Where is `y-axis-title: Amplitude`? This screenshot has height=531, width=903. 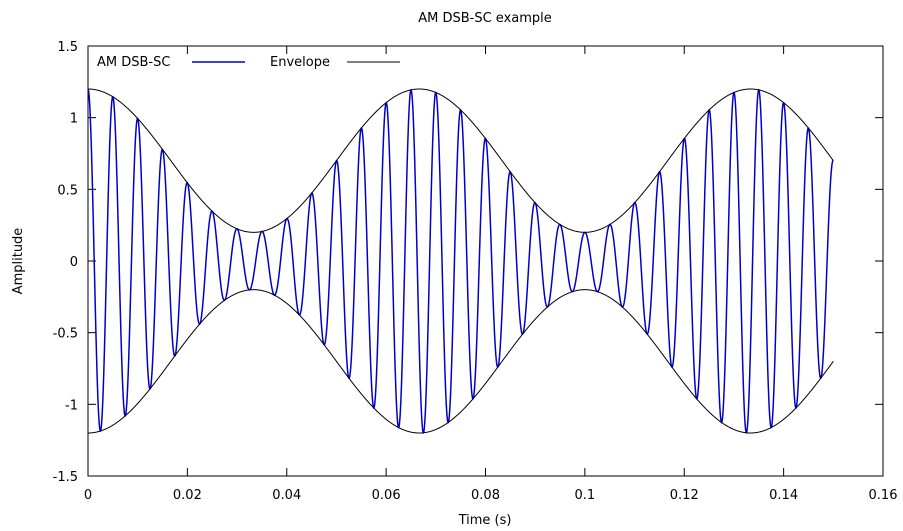
y-axis-title: Amplitude is located at coordinates (18, 261).